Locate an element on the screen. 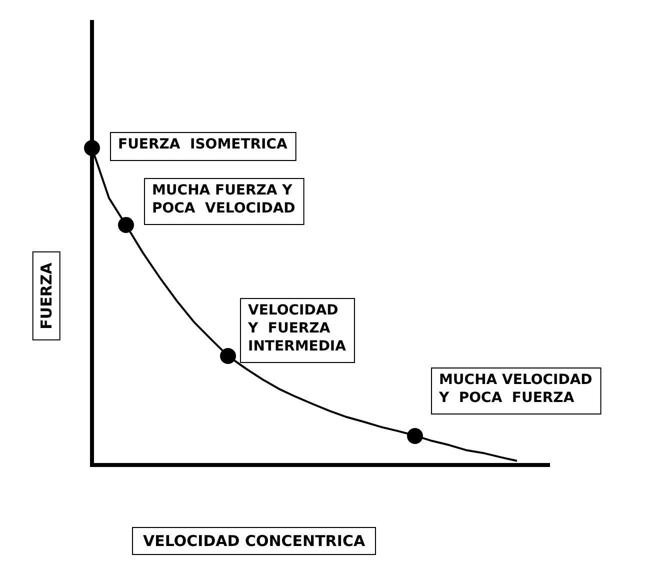 The image size is (650, 562). annotation: FUERZA ISOMETRICA is located at coordinates (203, 144).